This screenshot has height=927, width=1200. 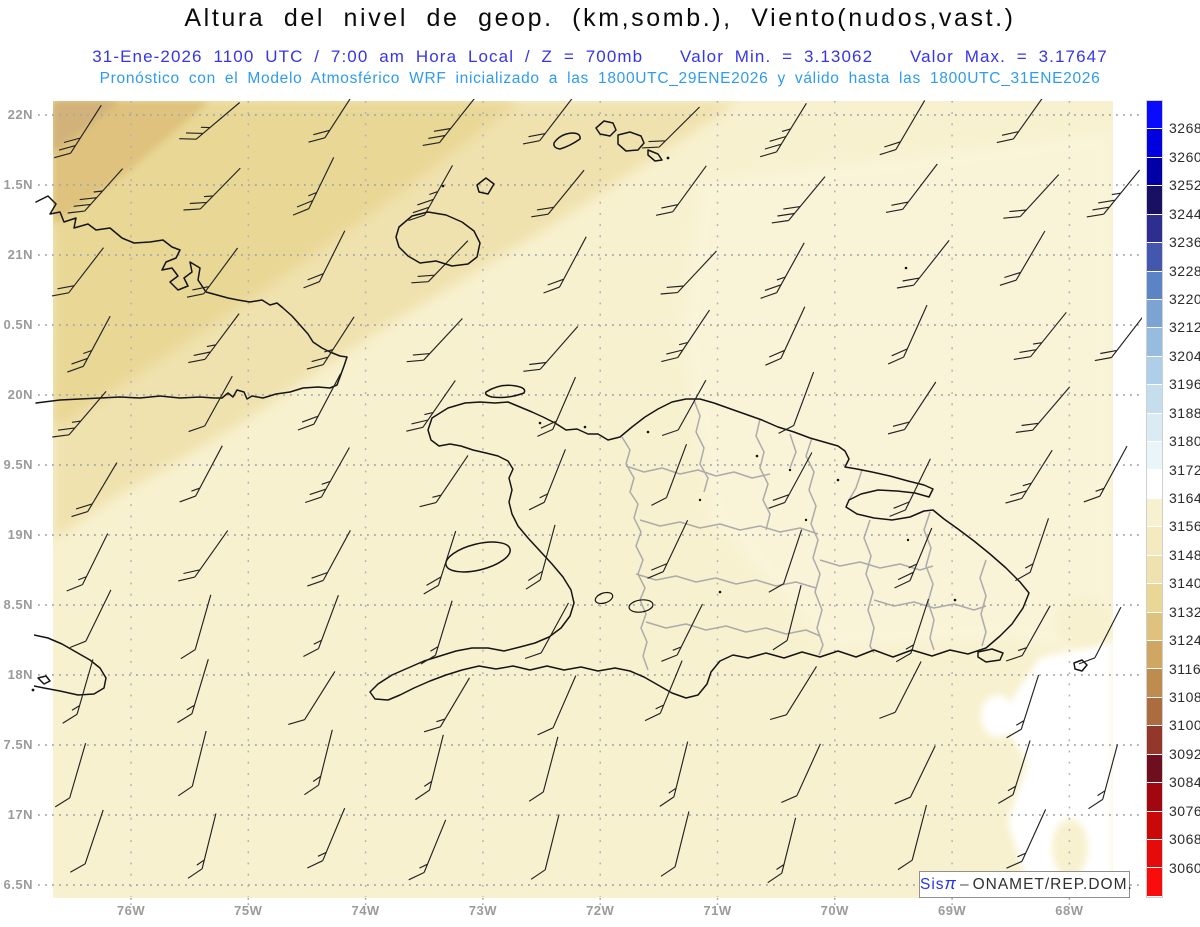 What do you see at coordinates (482, 910) in the screenshot?
I see `x-axis-label: 73W` at bounding box center [482, 910].